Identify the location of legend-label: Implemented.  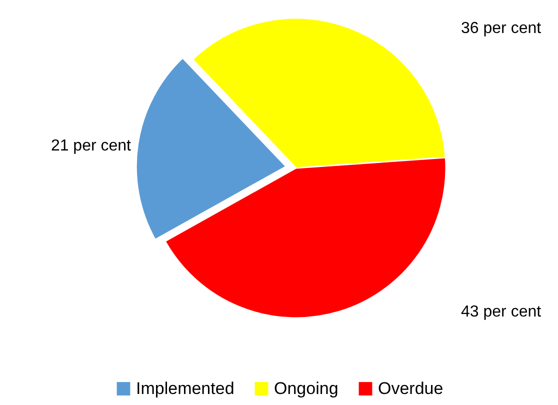
(185, 388).